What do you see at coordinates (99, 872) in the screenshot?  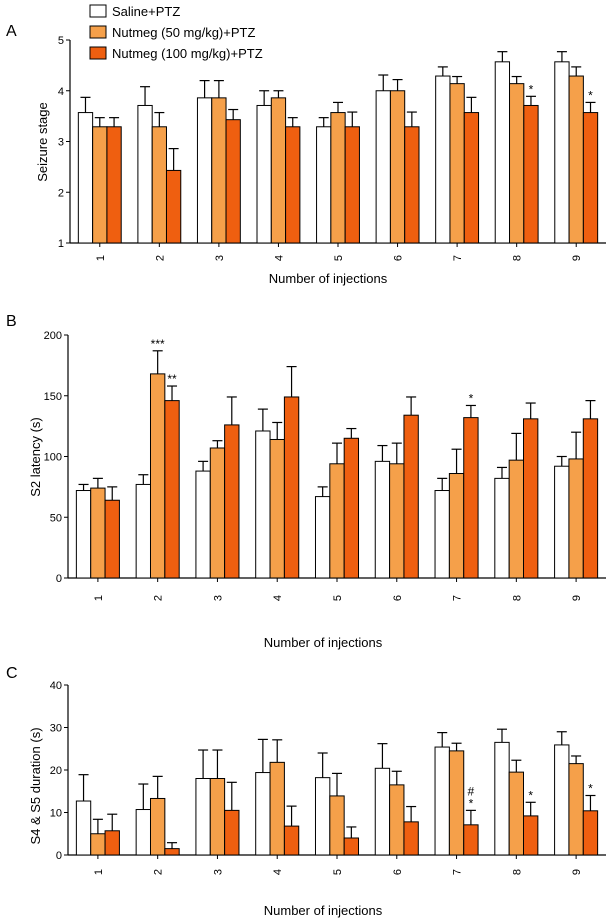 I see `panel-c-x-tick-label: 1` at bounding box center [99, 872].